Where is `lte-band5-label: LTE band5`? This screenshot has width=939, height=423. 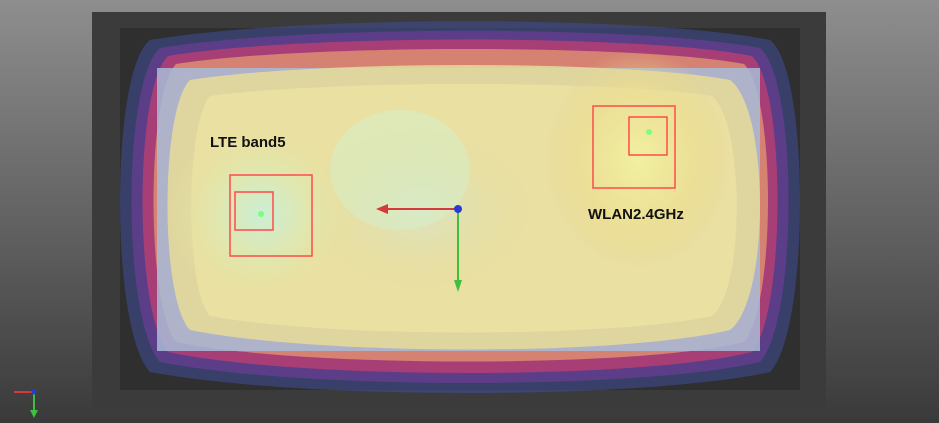
lte-band5-label: LTE band5 is located at coordinates (248, 142).